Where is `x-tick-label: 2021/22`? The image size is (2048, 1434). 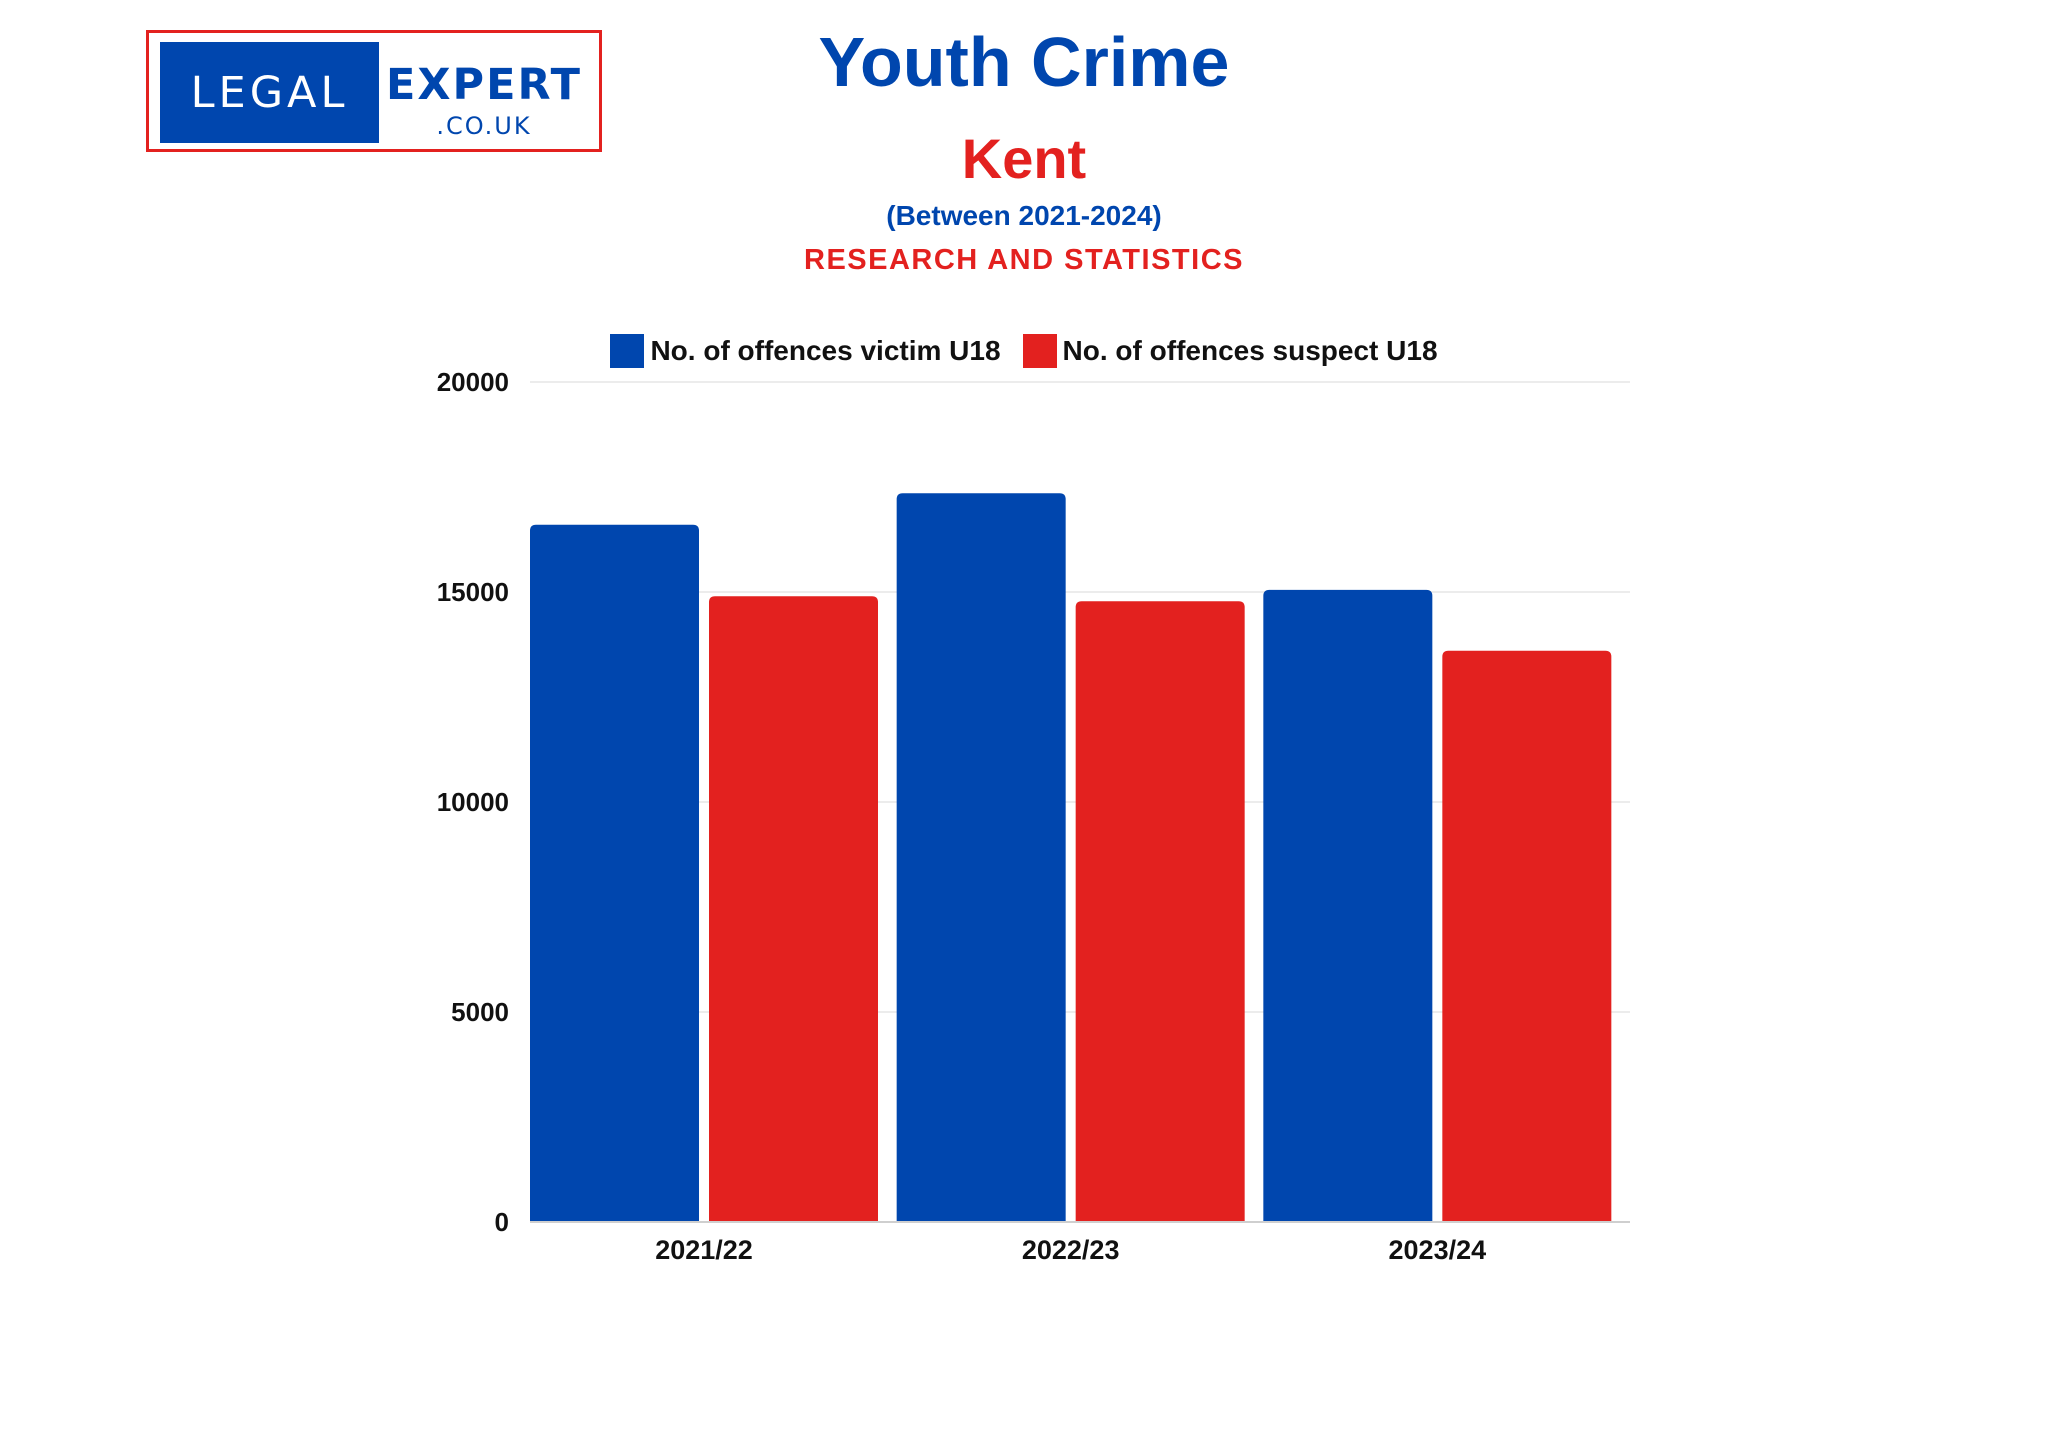
x-tick-label: 2021/22 is located at coordinates (704, 1250).